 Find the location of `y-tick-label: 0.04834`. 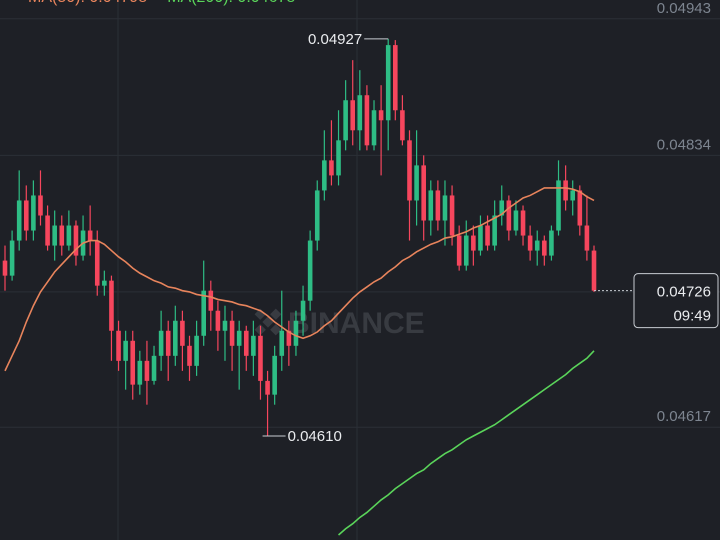

y-tick-label: 0.04834 is located at coordinates (684, 144).